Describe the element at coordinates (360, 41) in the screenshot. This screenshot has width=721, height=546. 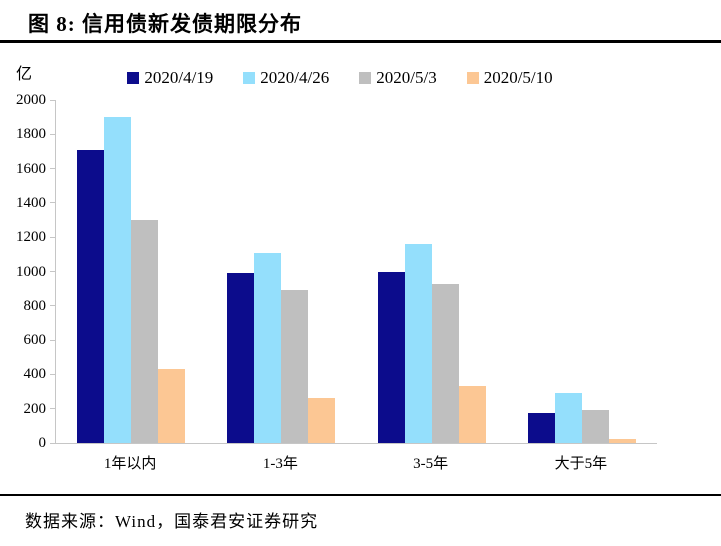
I see `title-divider` at that location.